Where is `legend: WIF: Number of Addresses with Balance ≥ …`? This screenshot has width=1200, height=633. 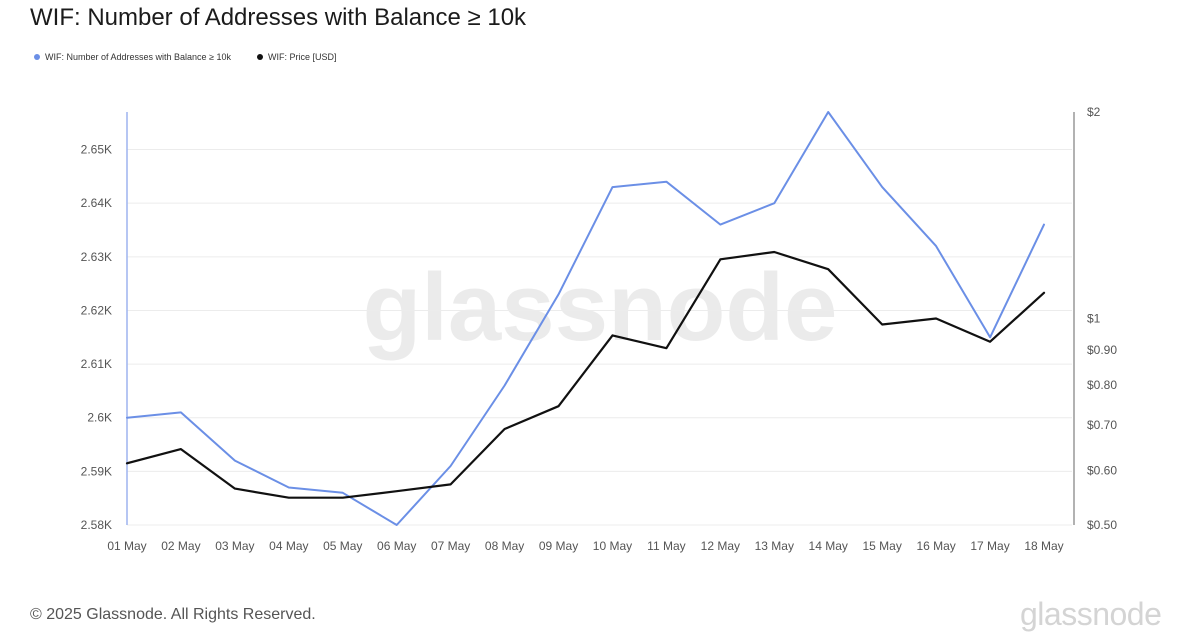
legend: WIF: Number of Addresses with Balance ≥ … is located at coordinates (185, 57).